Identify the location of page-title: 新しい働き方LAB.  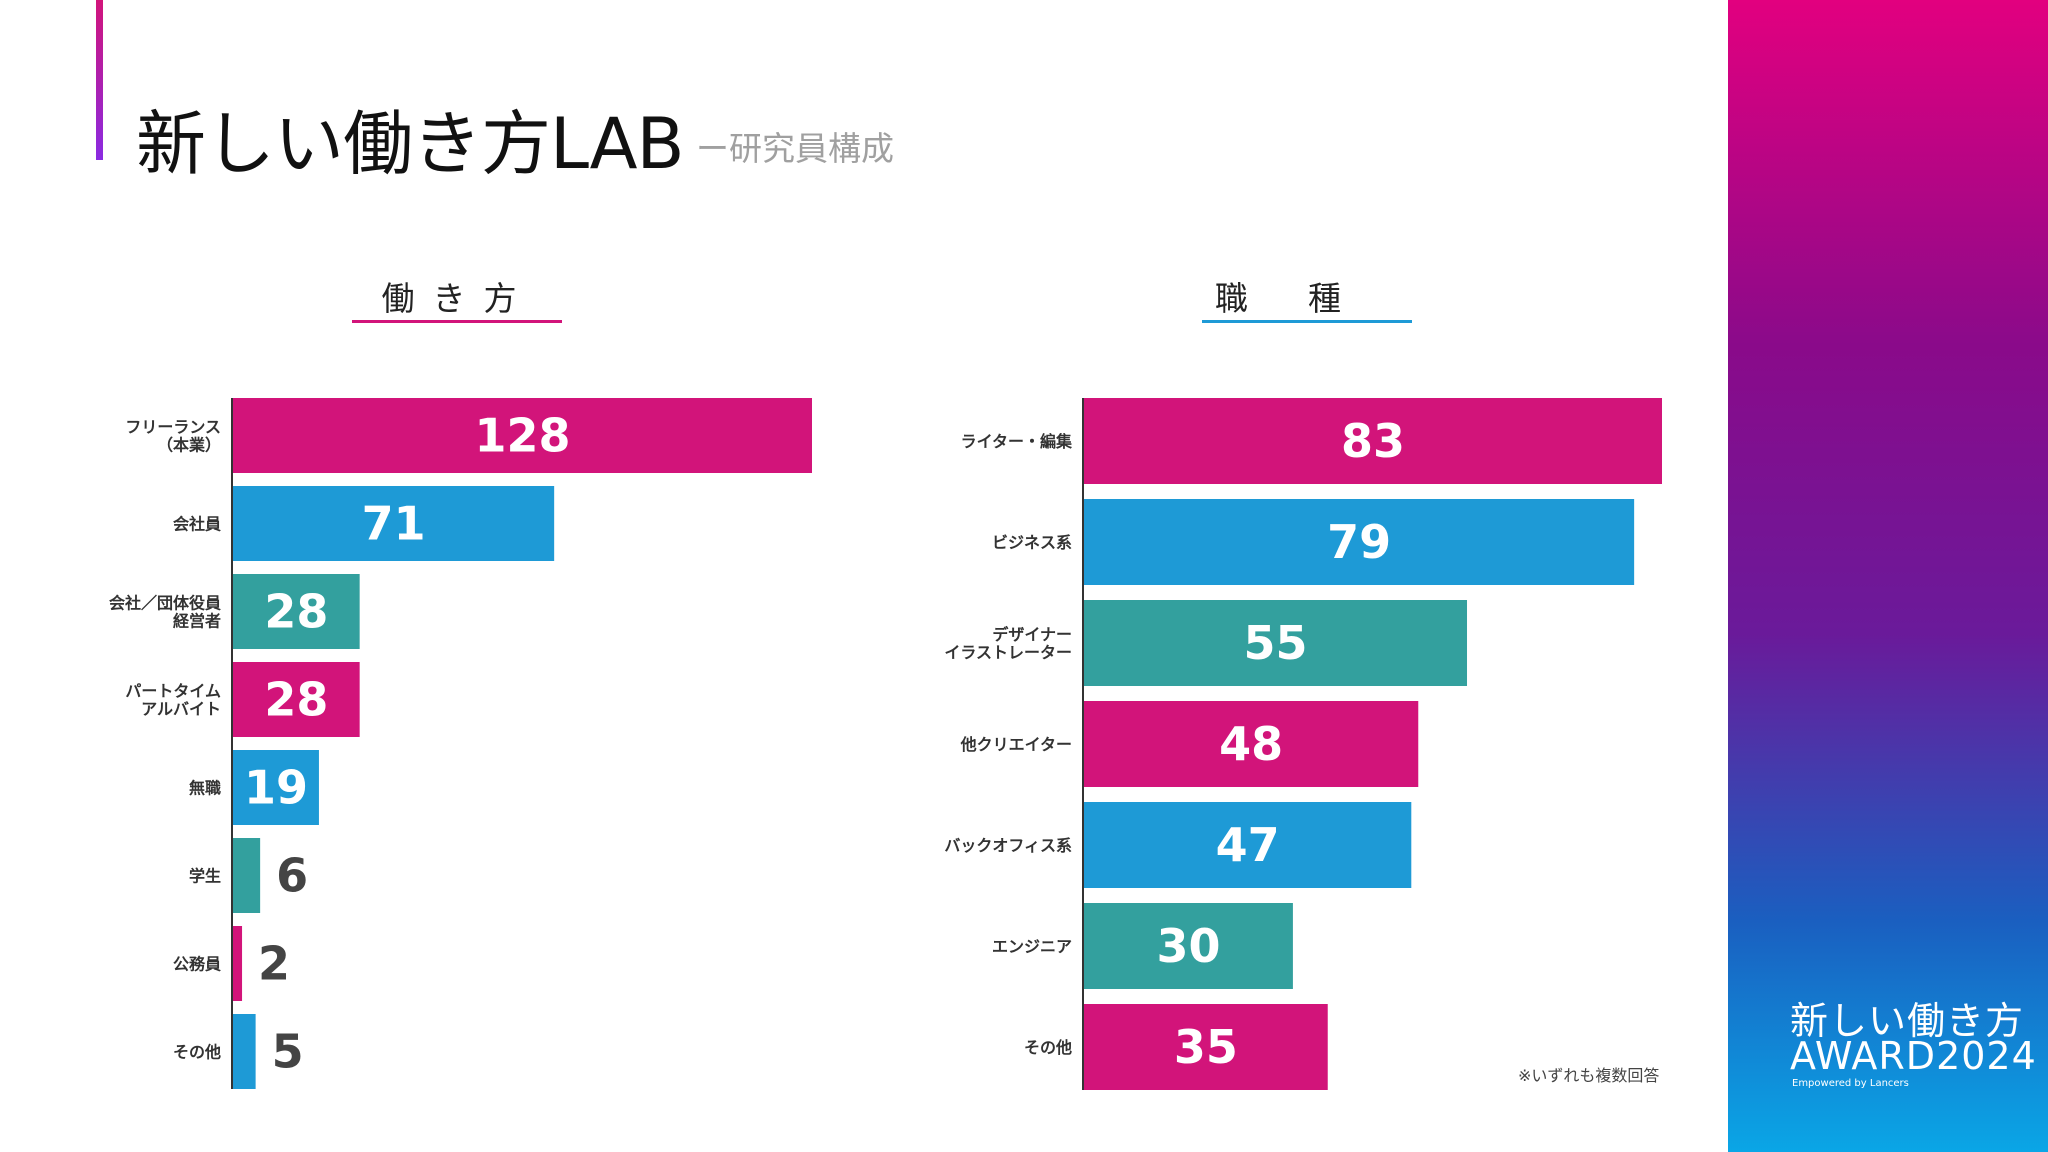
(410, 144).